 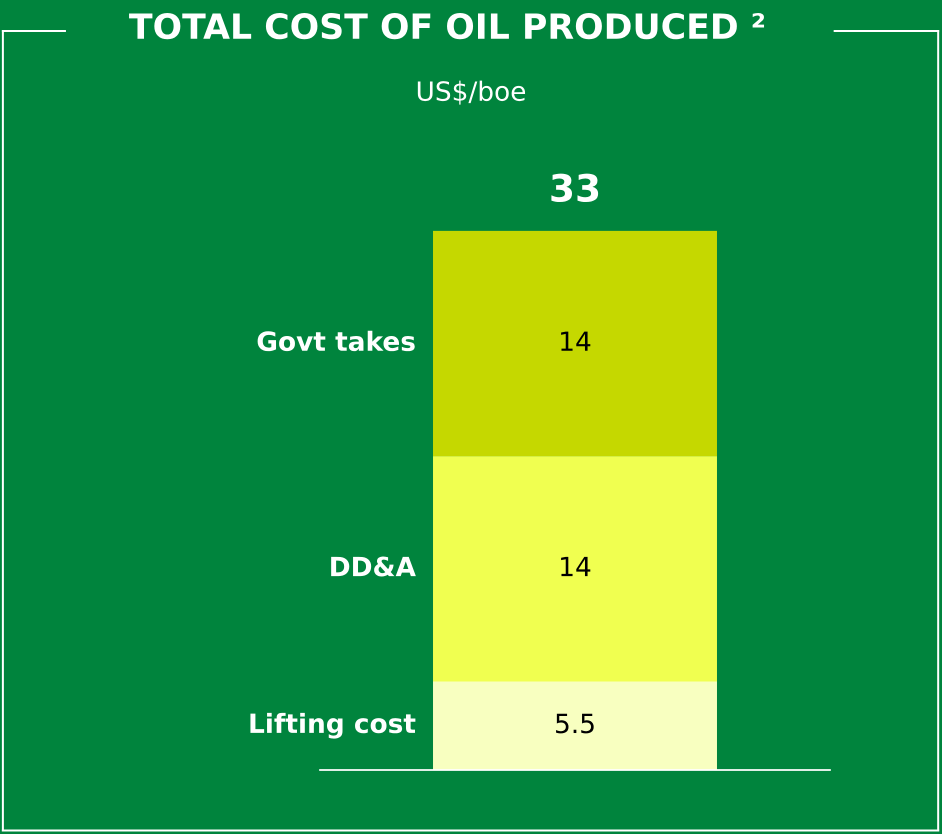 I want to click on chart-subtitle: US$/boe, so click(x=472, y=92).